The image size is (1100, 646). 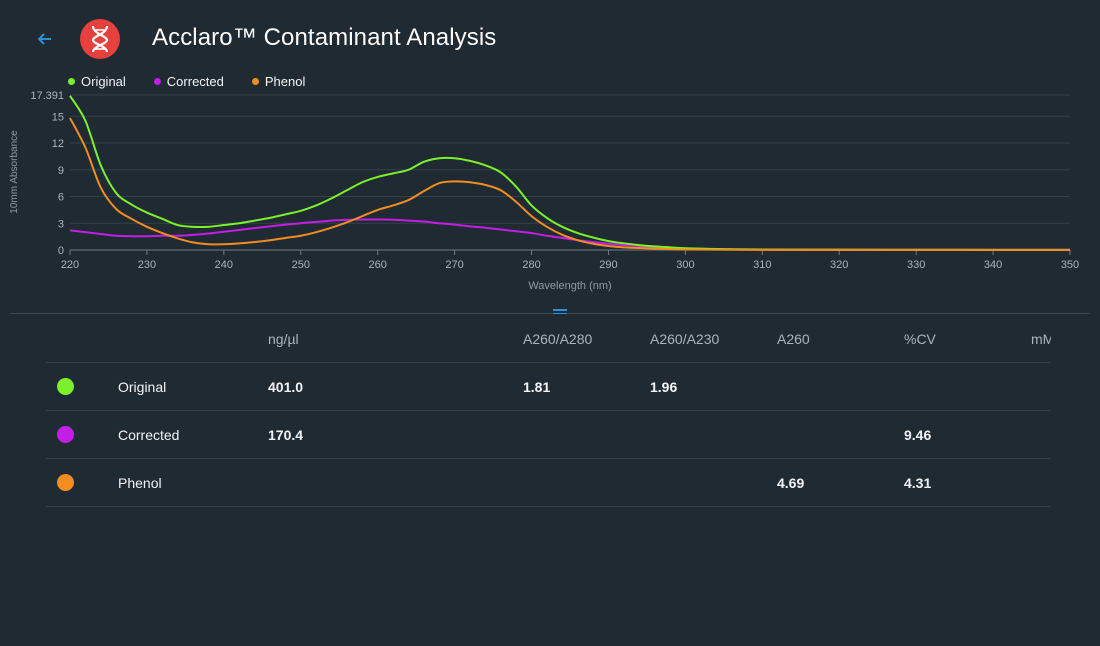 What do you see at coordinates (224, 265) in the screenshot?
I see `x-tick-label: 240` at bounding box center [224, 265].